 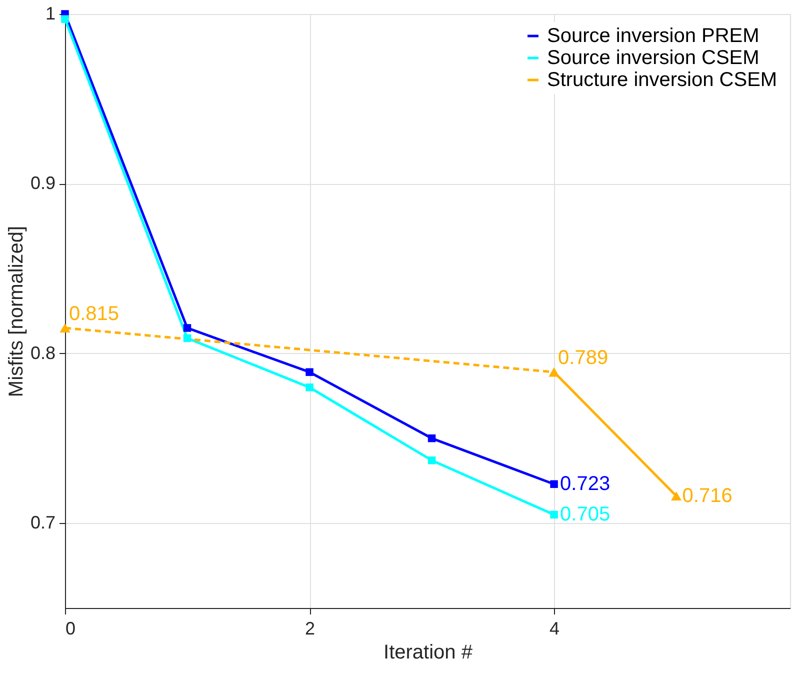 I want to click on y-tick-label: 1, so click(x=50, y=14).